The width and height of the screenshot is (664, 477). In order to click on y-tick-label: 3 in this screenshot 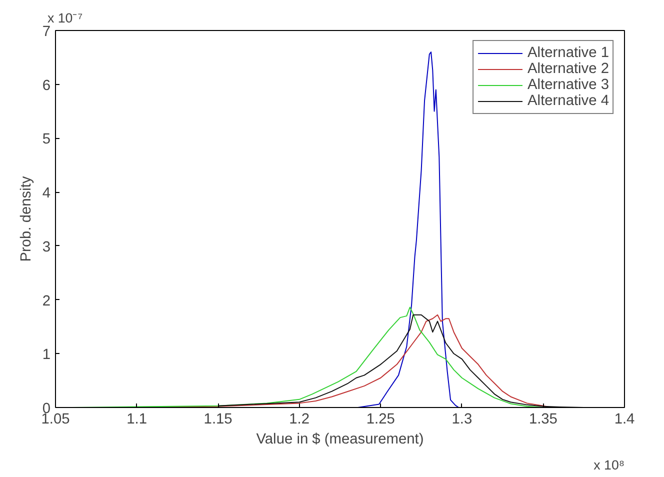, I will do `click(46, 247)`.